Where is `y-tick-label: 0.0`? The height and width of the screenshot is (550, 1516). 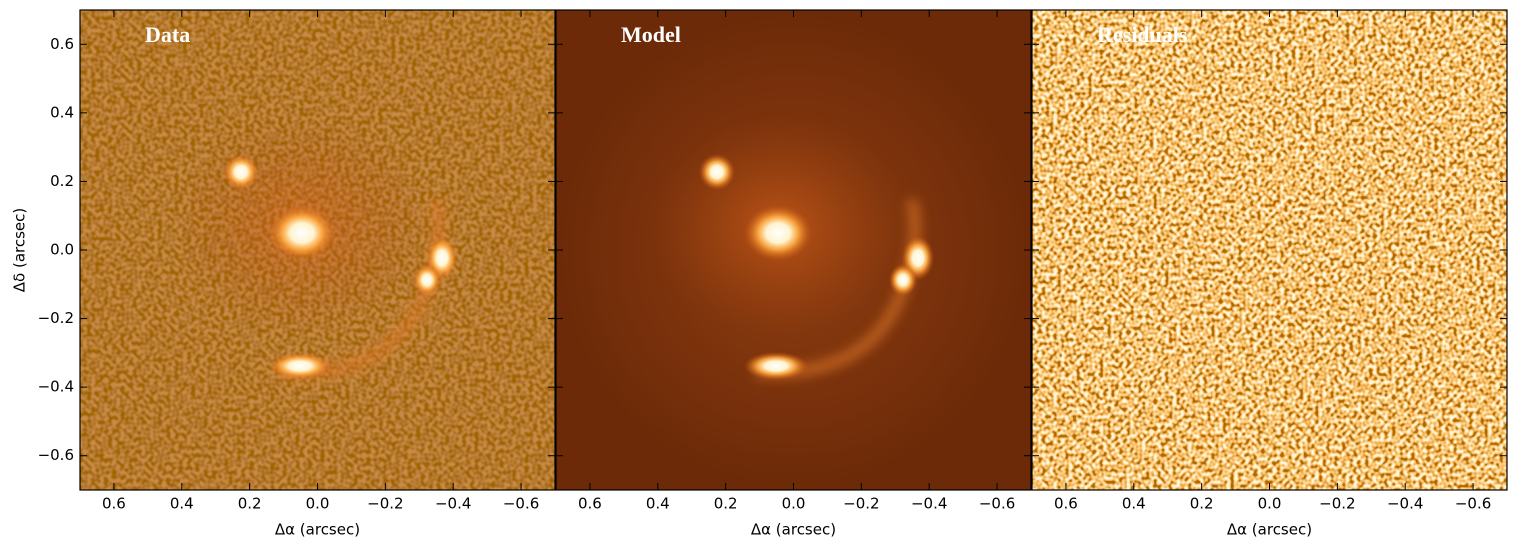 y-tick-label: 0.0 is located at coordinates (62, 250).